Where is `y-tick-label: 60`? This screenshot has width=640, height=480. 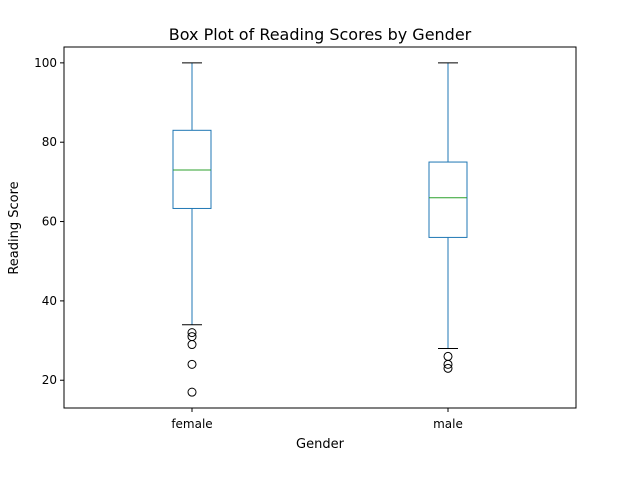
y-tick-label: 60 is located at coordinates (49, 222).